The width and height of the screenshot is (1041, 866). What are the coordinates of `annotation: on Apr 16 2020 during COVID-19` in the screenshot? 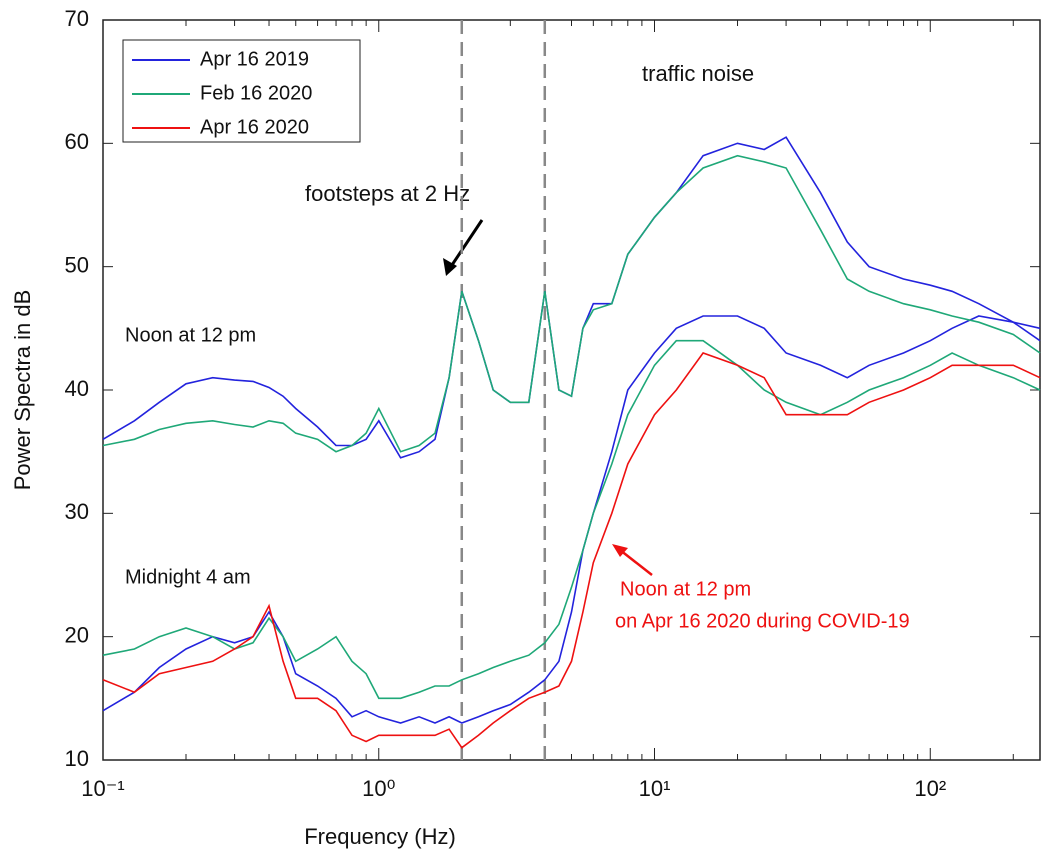 It's located at (762, 621).